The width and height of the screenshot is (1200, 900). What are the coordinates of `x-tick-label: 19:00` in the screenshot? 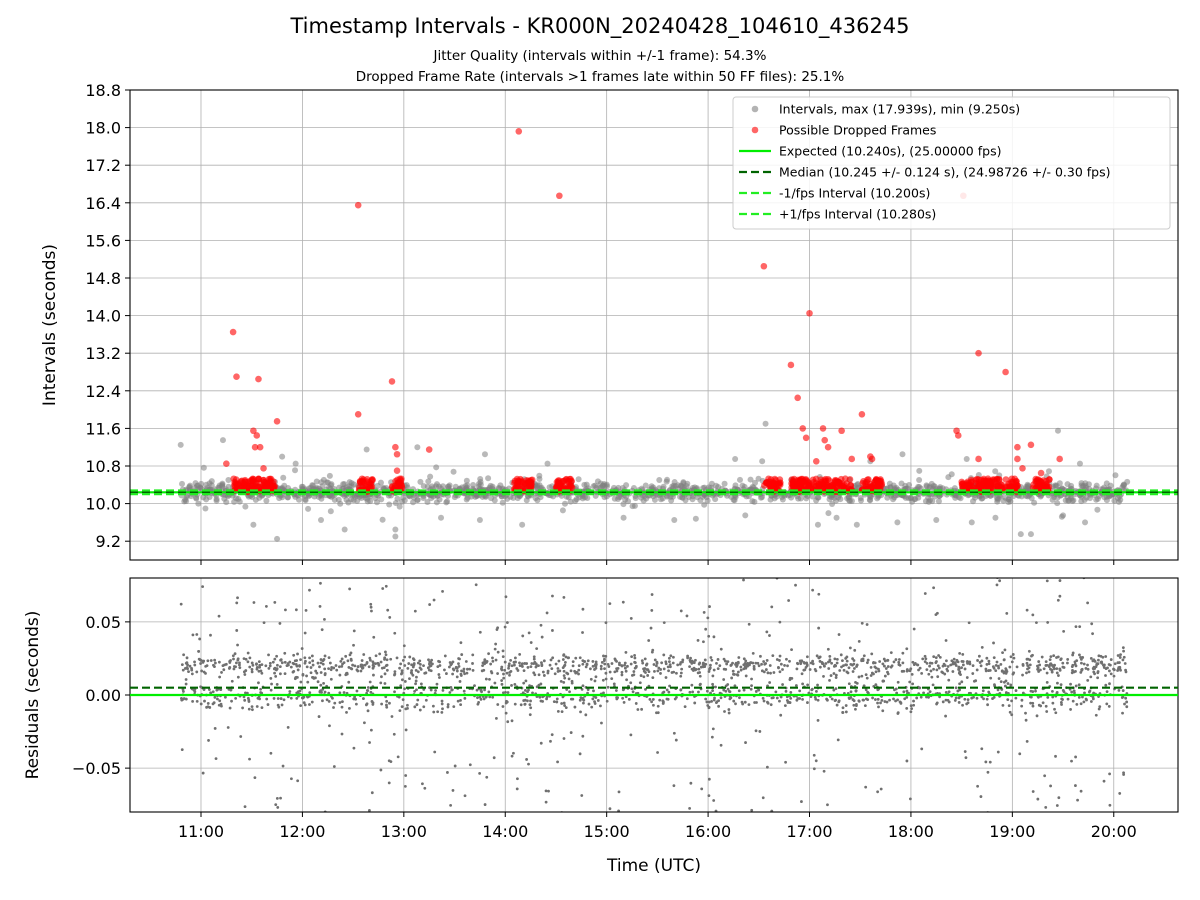 It's located at (1012, 831).